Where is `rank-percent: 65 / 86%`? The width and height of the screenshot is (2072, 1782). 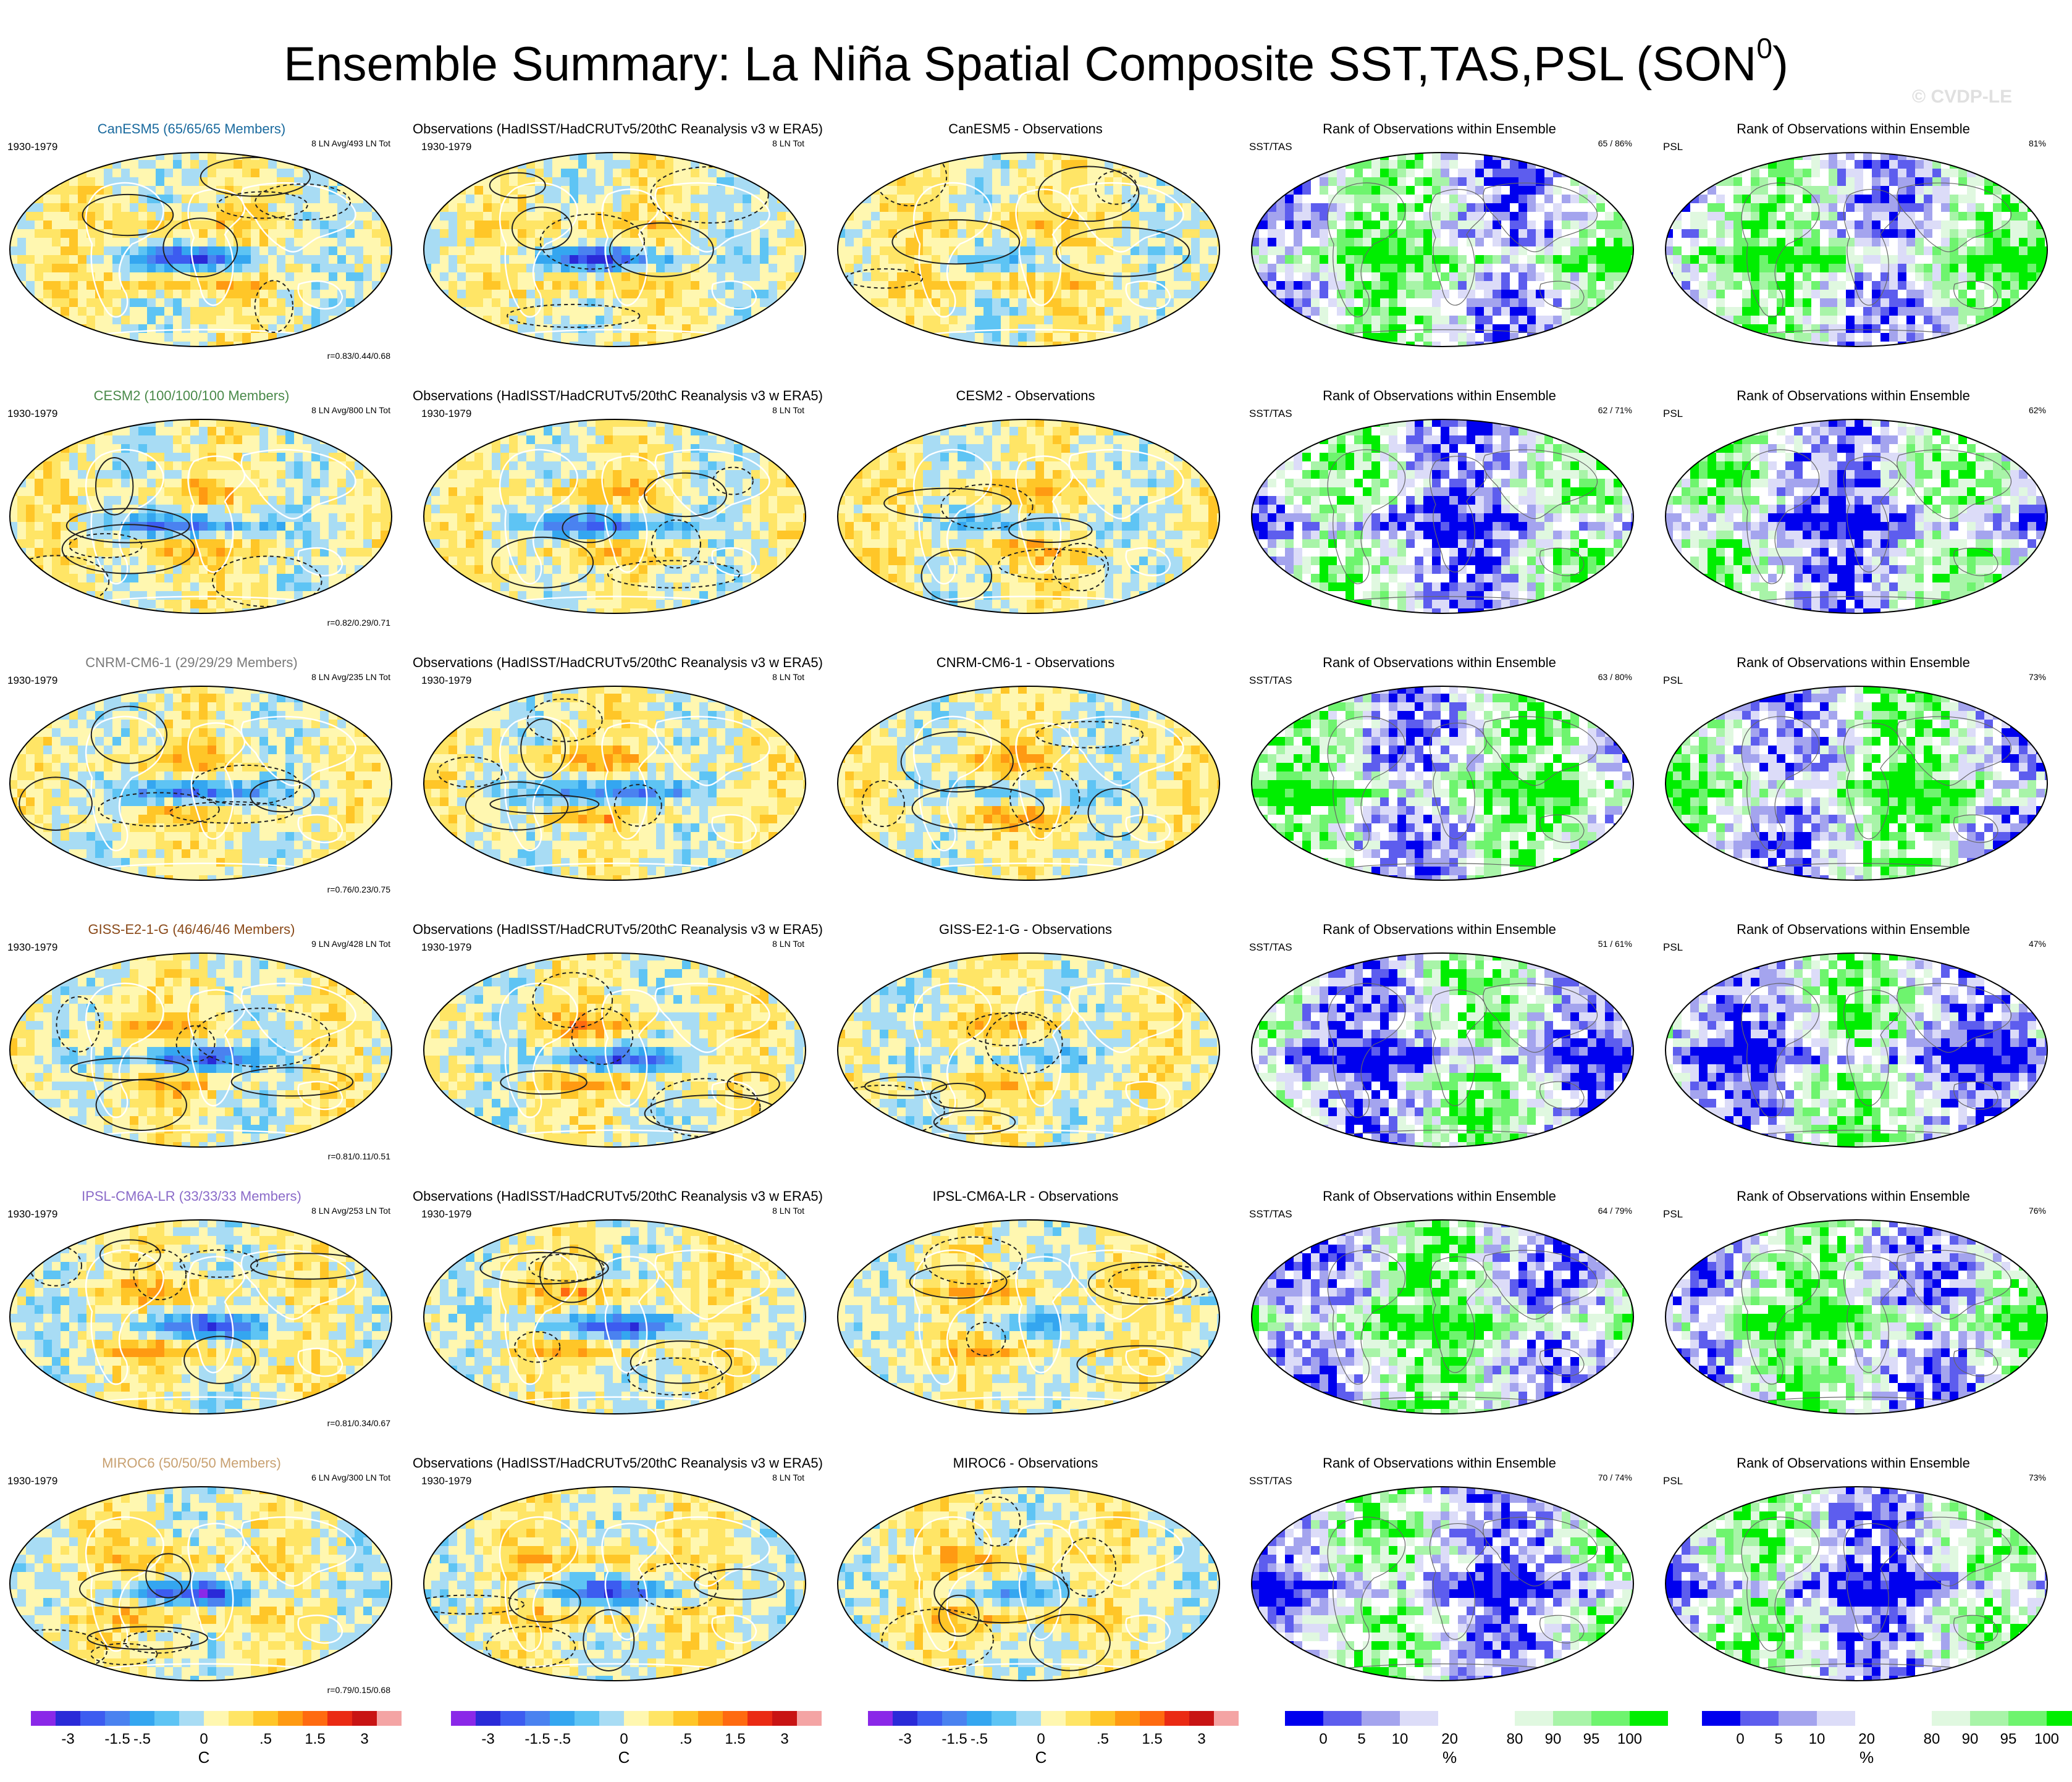
rank-percent: 65 / 86% is located at coordinates (1615, 143).